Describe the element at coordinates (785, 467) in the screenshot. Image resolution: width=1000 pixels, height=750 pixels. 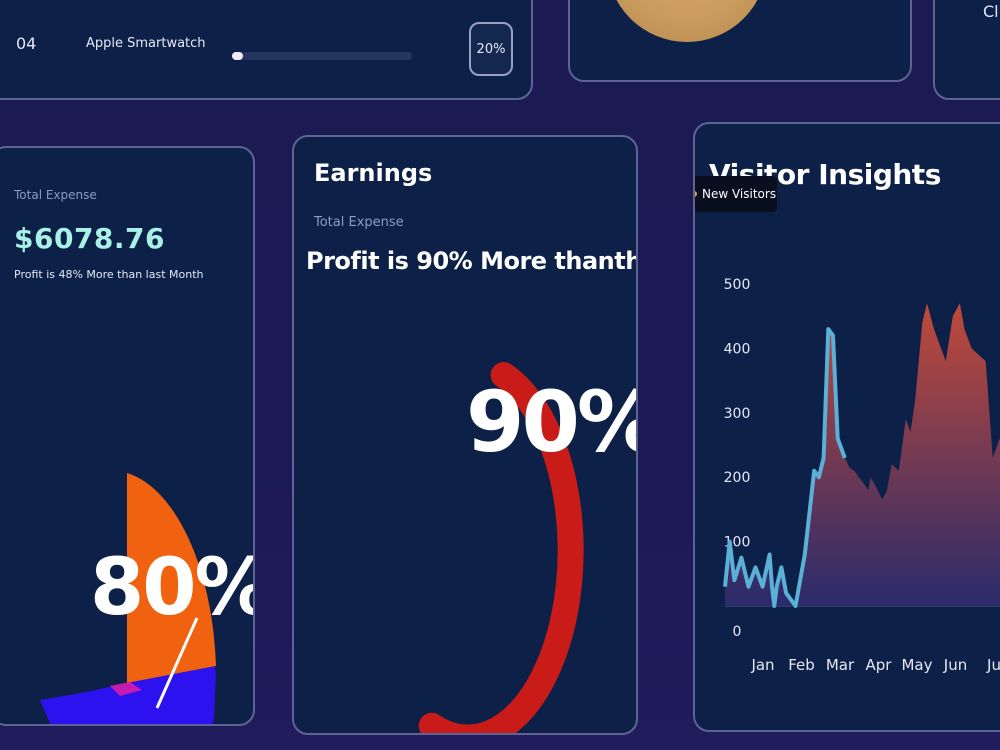
I see `visitor-line` at that location.